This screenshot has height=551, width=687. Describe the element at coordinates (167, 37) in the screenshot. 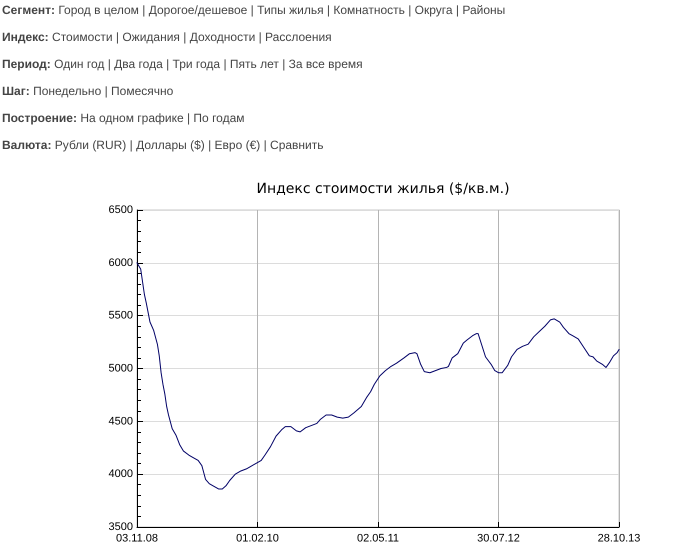

I see `text: Индекс: Стоимости | Ожидания | Доходности | Расслоения` at that location.